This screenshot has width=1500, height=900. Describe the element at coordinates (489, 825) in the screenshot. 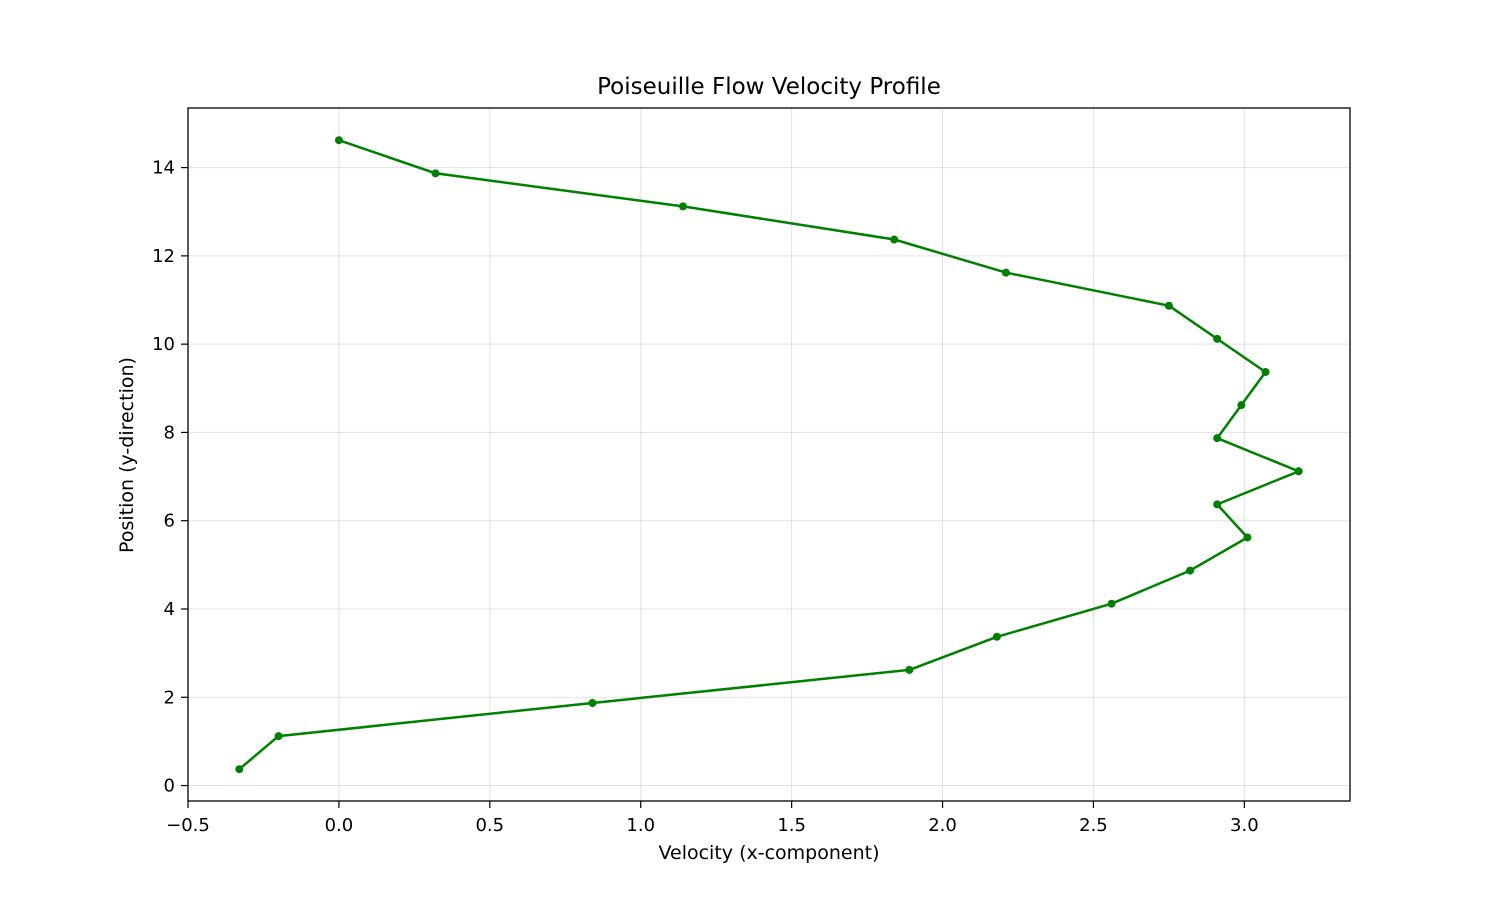

I see `x-tick-label: 0.5` at that location.